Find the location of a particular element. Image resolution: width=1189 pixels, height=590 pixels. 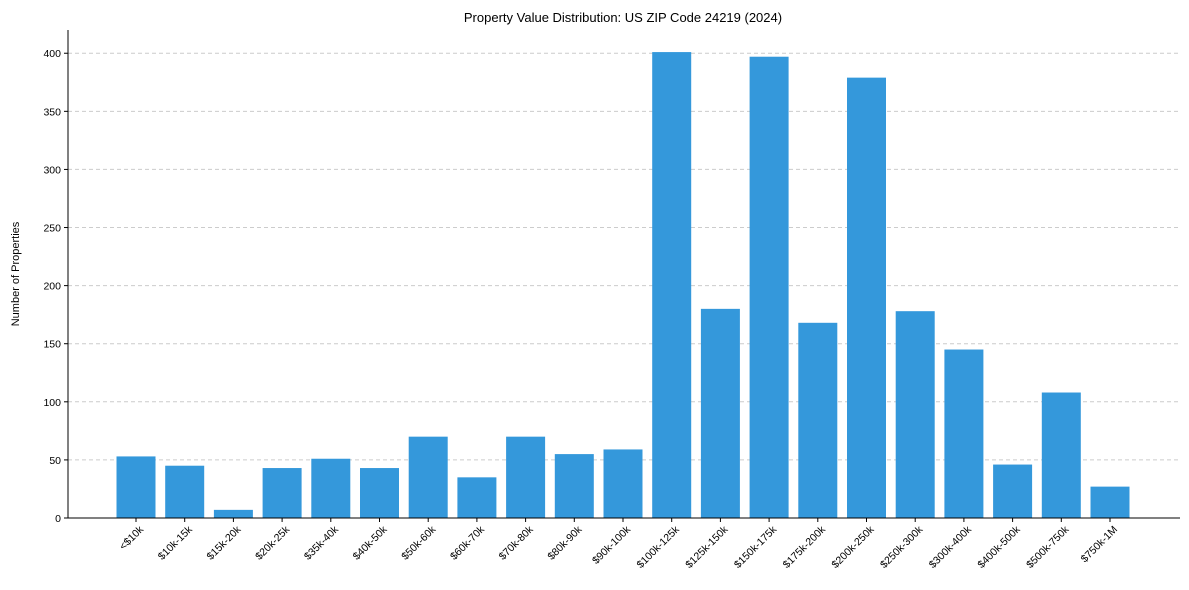

y-tick-label: 250 is located at coordinates (52, 229).